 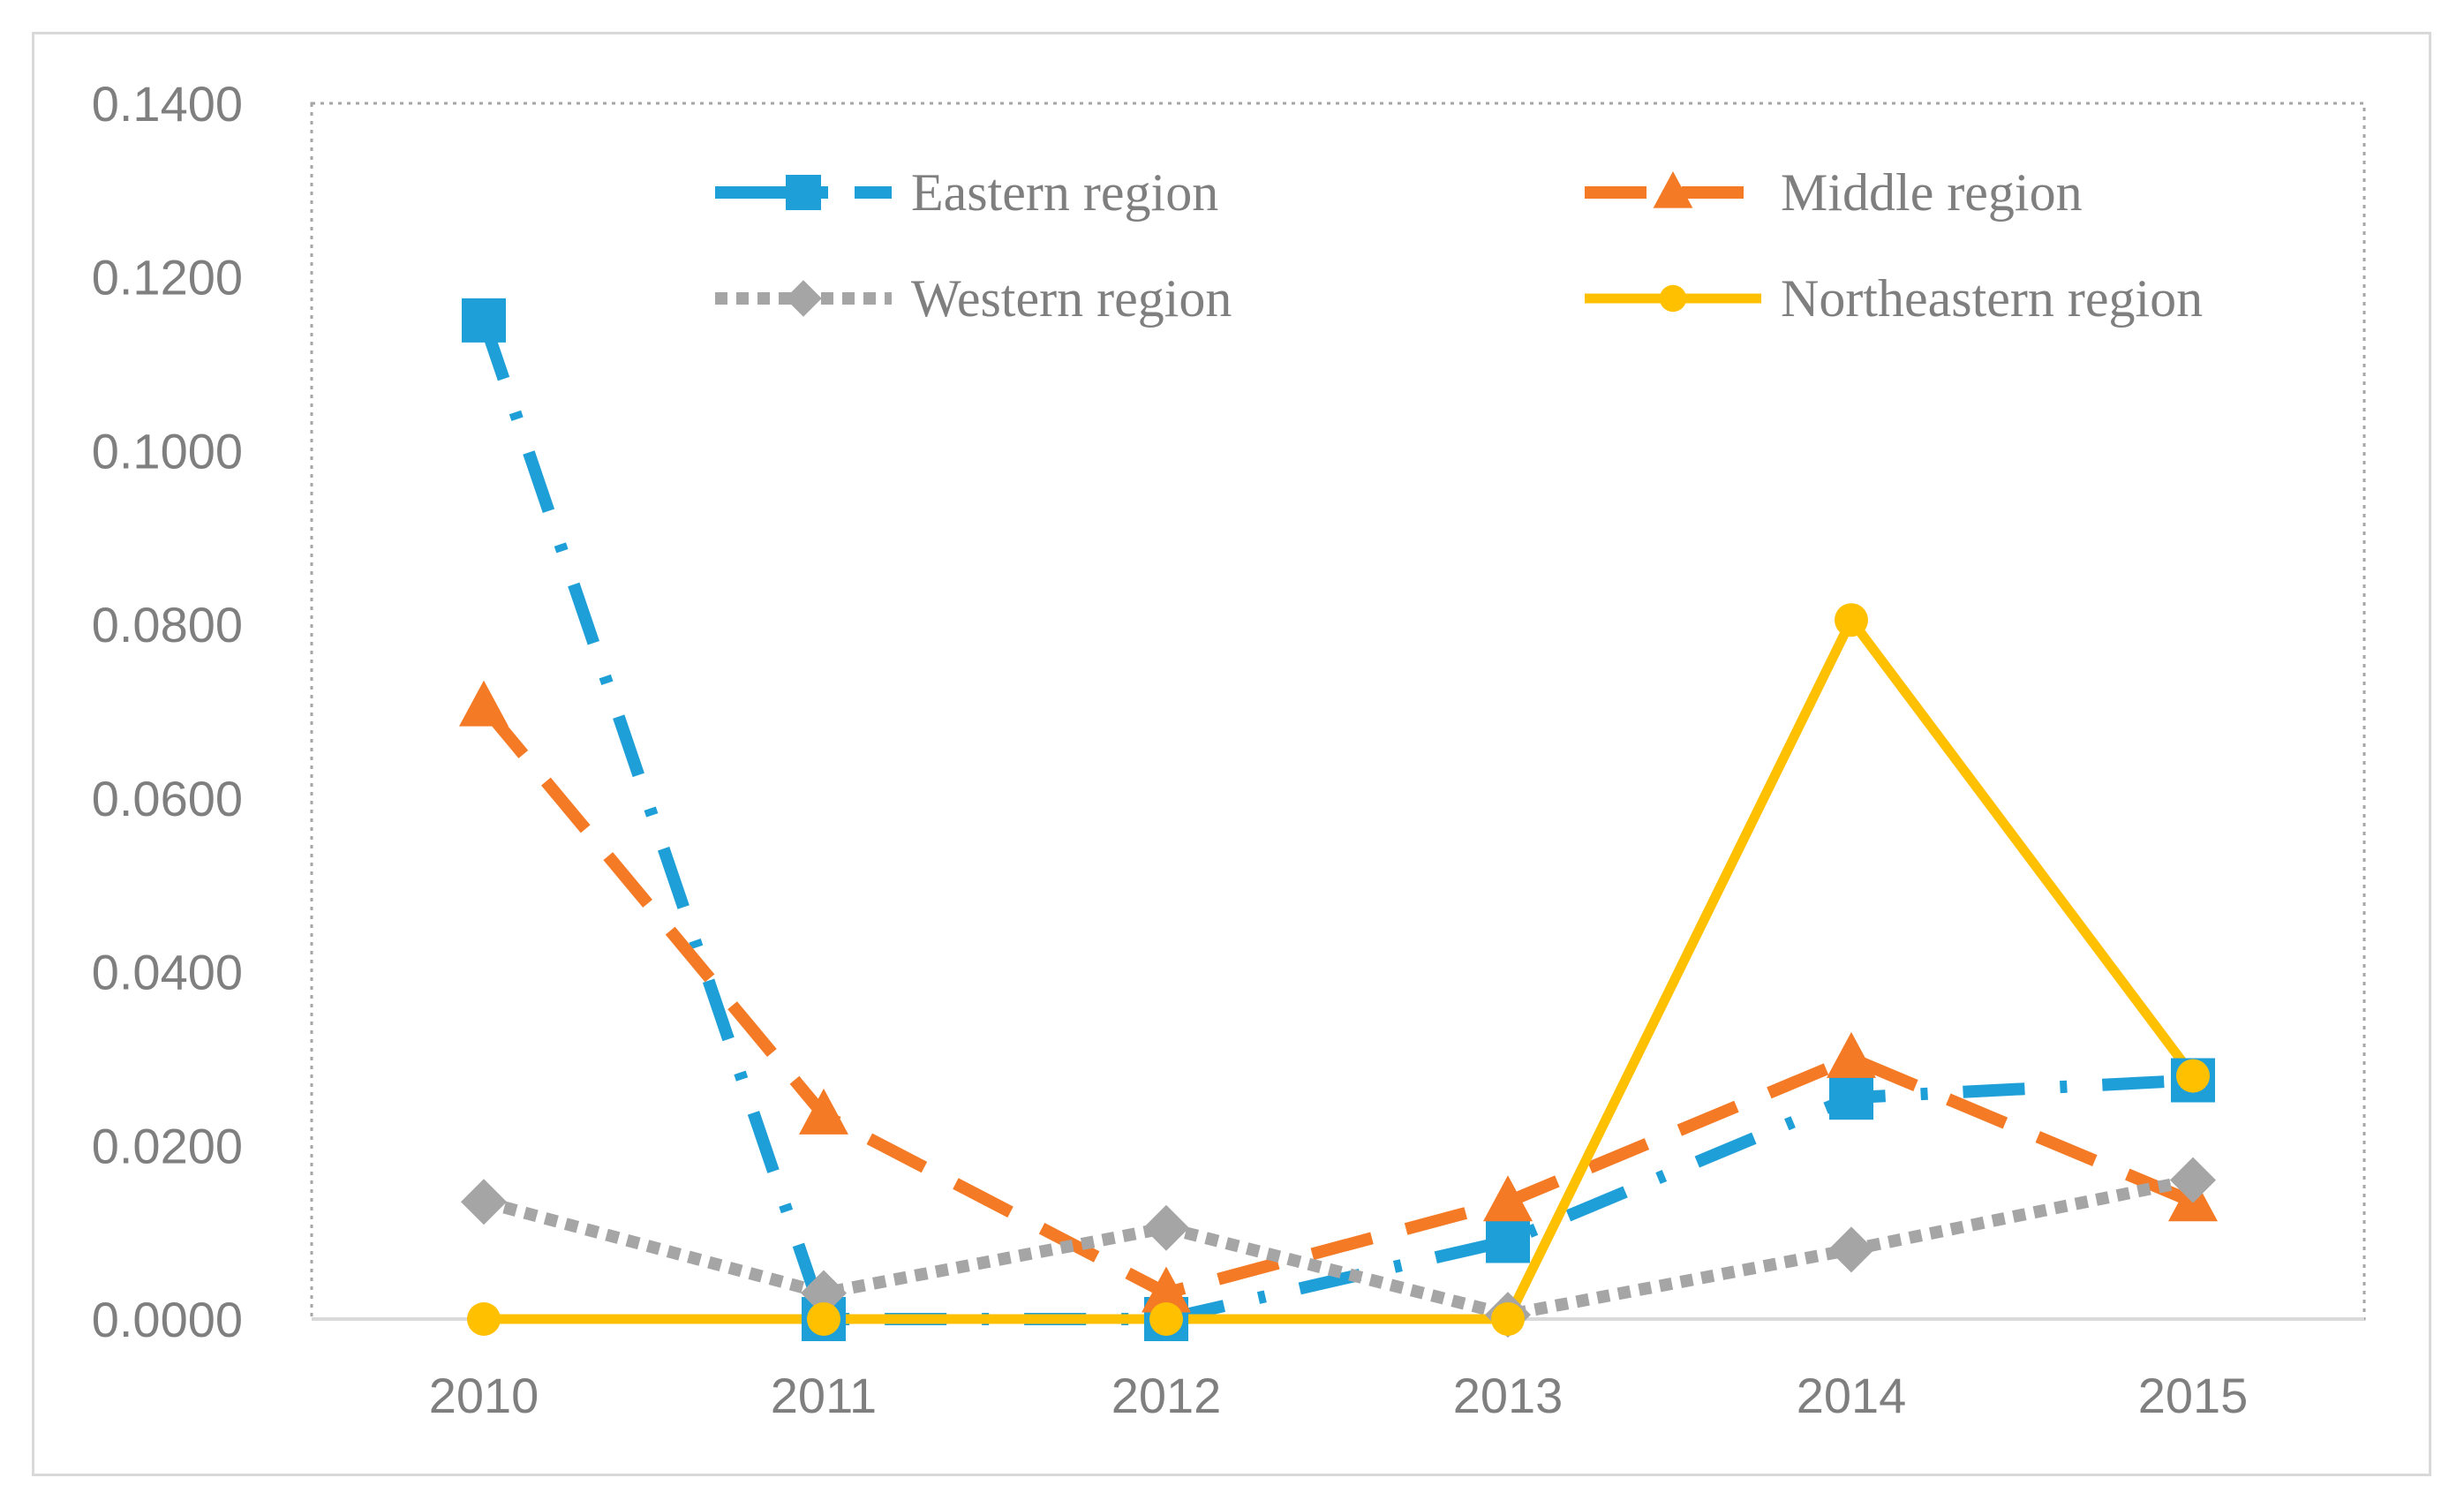 I want to click on y-tick-label: 0.0400, so click(x=167, y=972).